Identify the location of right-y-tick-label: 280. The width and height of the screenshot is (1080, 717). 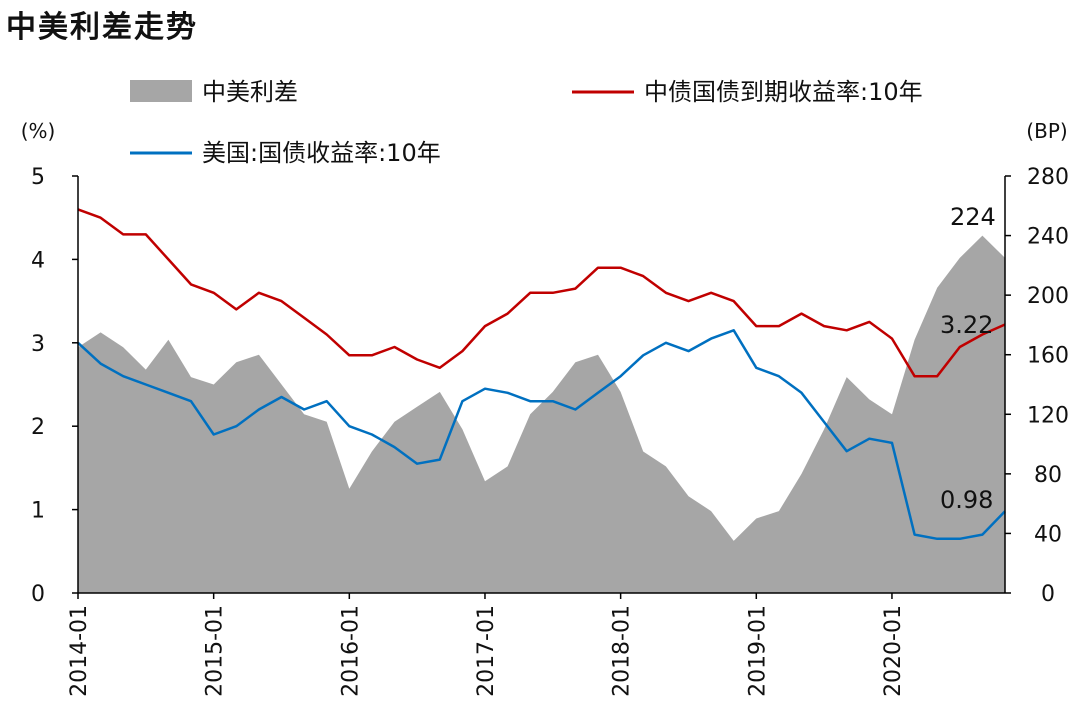
(1048, 177).